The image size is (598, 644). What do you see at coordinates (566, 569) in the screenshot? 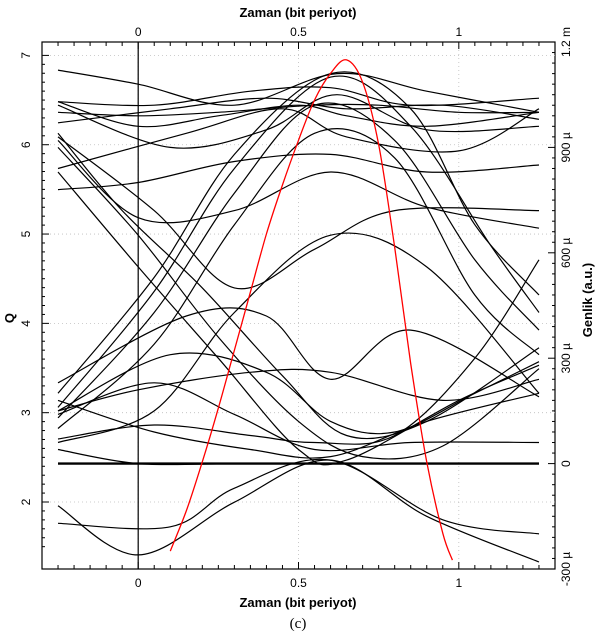
I see `y-right-tick-label: -300 µ` at bounding box center [566, 569].